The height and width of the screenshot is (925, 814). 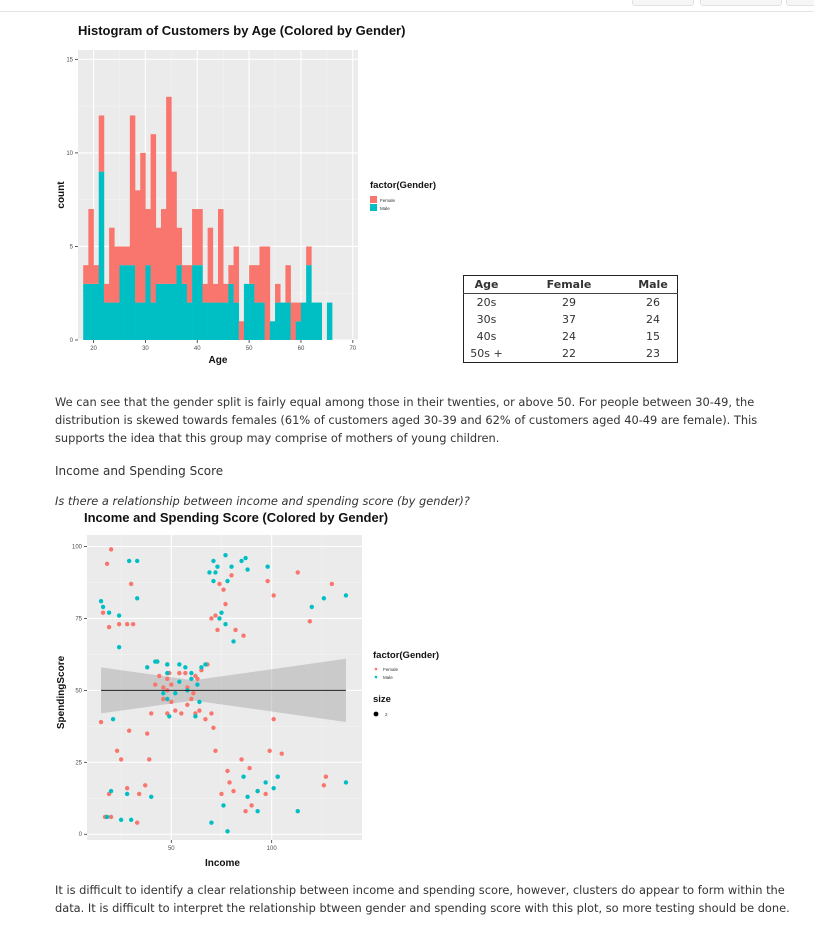 I want to click on legend-label: Female, so click(x=391, y=669).